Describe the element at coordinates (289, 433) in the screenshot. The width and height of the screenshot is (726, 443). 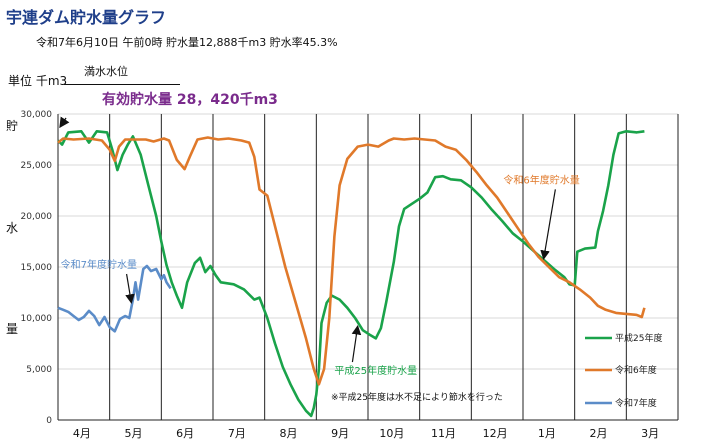
I see `x-month-label: 8月` at that location.